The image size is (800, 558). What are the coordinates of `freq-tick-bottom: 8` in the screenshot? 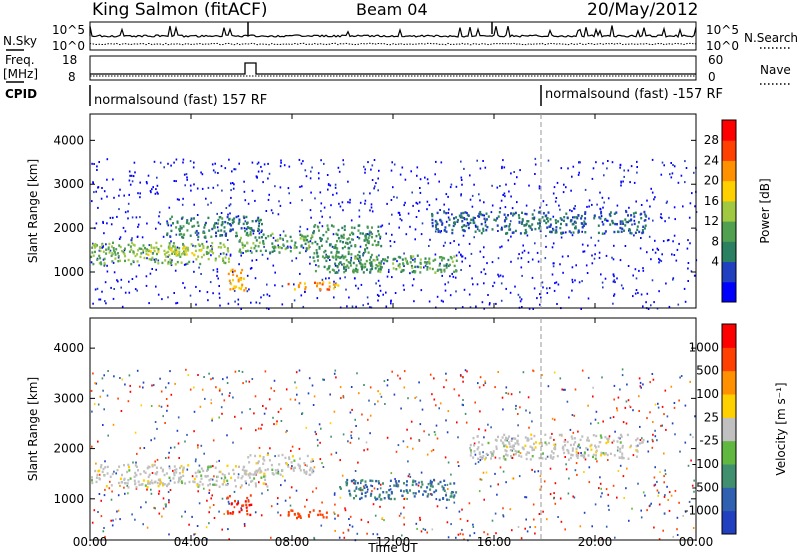 It's located at (72, 77).